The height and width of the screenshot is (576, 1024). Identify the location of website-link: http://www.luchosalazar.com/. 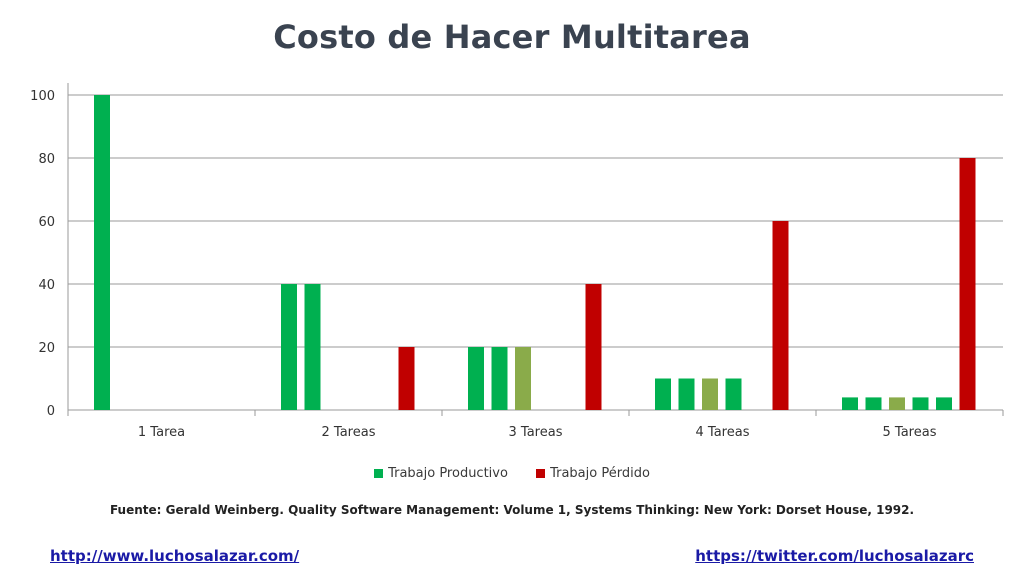
(175, 556).